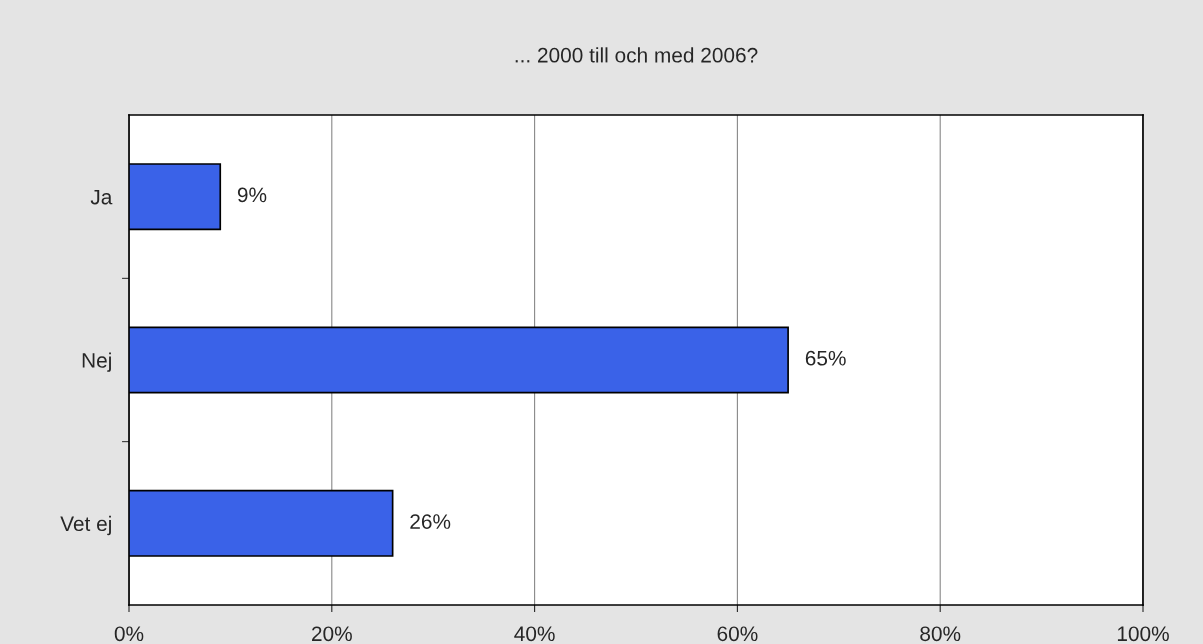  What do you see at coordinates (534, 634) in the screenshot?
I see `x-tick-label: 40%` at bounding box center [534, 634].